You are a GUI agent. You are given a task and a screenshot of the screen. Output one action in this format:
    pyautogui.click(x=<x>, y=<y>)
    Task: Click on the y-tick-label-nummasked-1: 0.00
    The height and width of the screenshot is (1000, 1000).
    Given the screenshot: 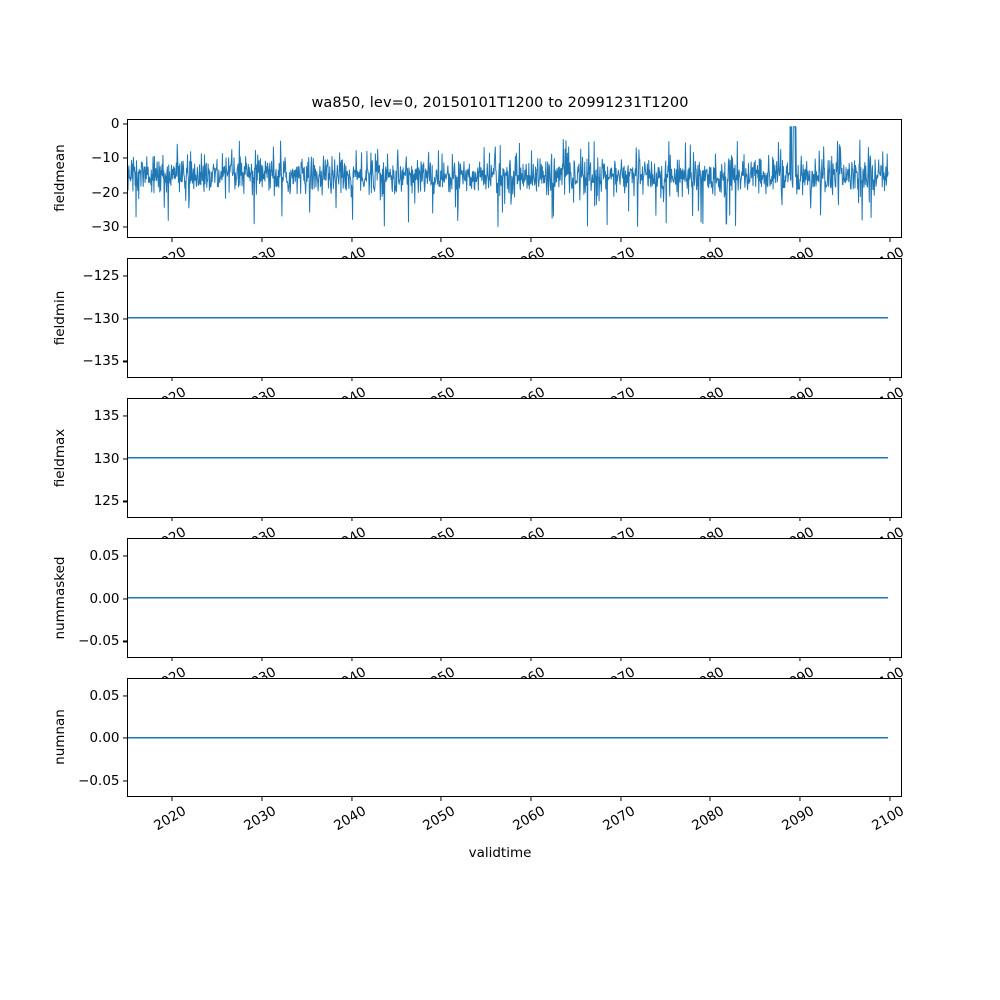 What is the action you would take?
    pyautogui.click(x=104, y=598)
    